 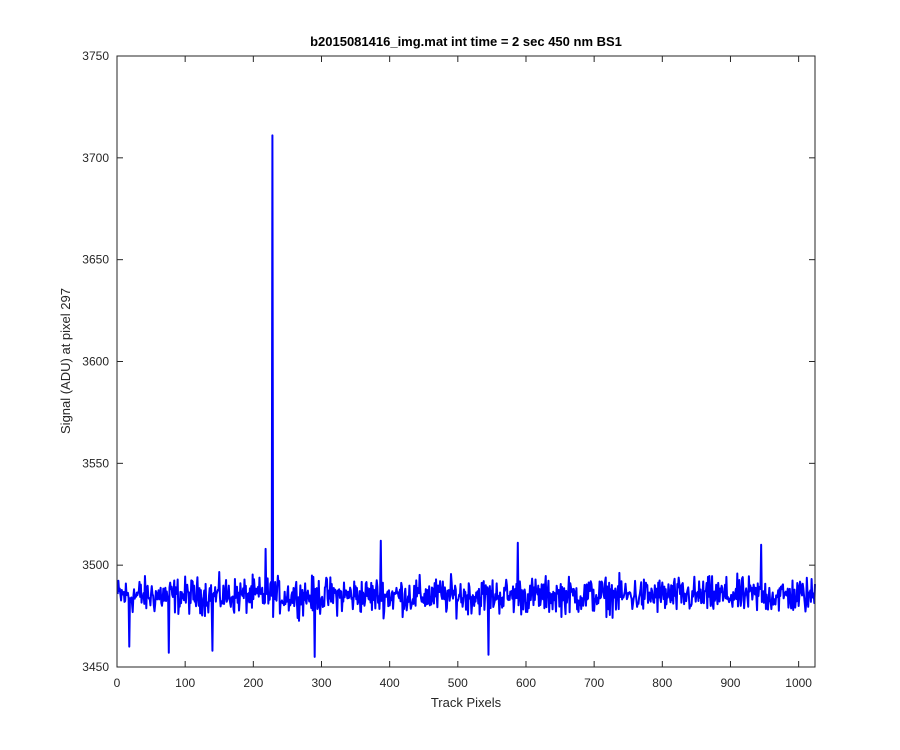 What do you see at coordinates (95, 362) in the screenshot?
I see `y-tick-label: 3600` at bounding box center [95, 362].